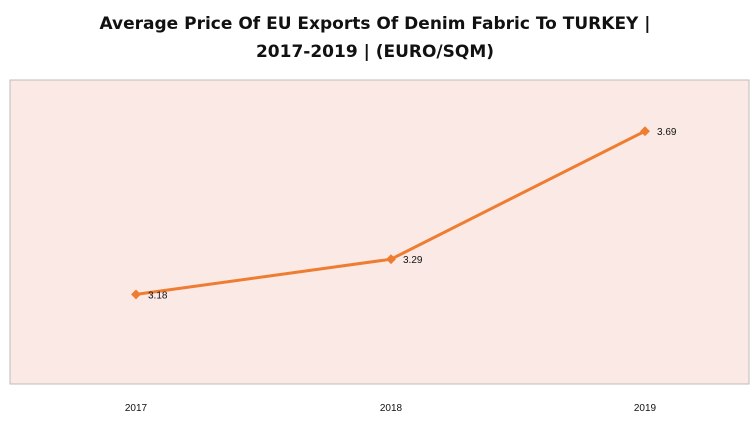 The height and width of the screenshot is (430, 750). Describe the element at coordinates (413, 260) in the screenshot. I see `data-label-2018: 3.29` at that location.